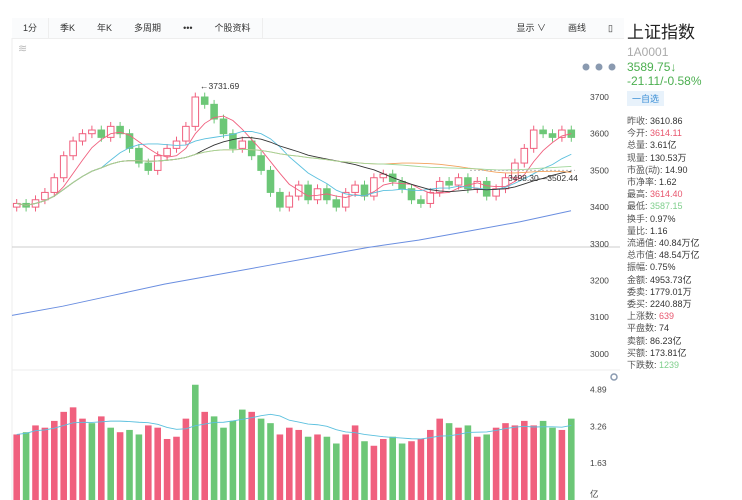  I want to click on stat-row: 上涨数: 639, so click(651, 316).